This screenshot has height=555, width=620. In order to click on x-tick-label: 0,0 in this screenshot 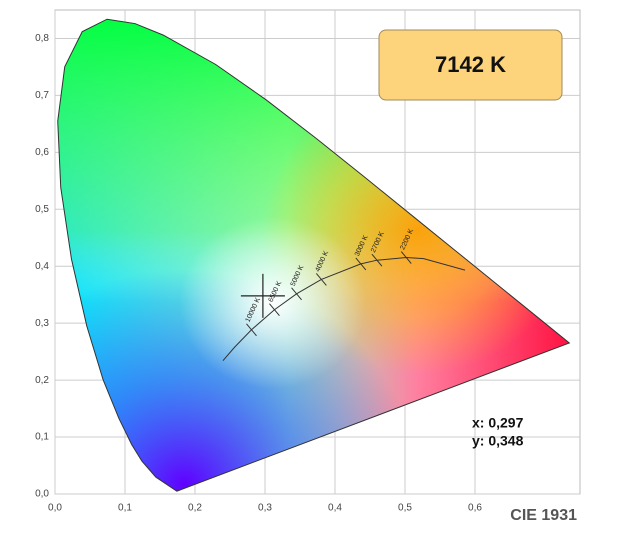, I will do `click(55, 508)`.